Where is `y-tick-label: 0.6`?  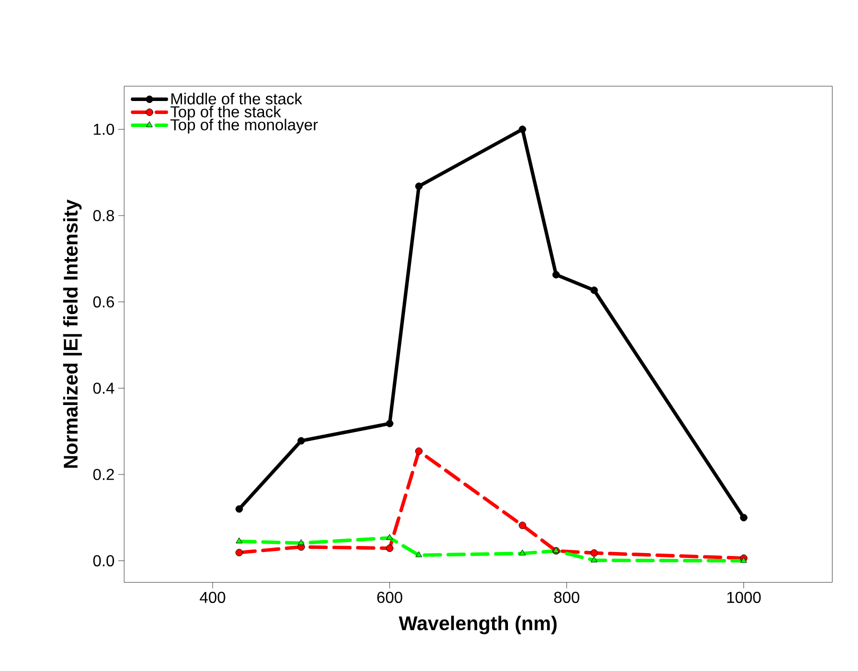 y-tick-label: 0.6 is located at coordinates (103, 302).